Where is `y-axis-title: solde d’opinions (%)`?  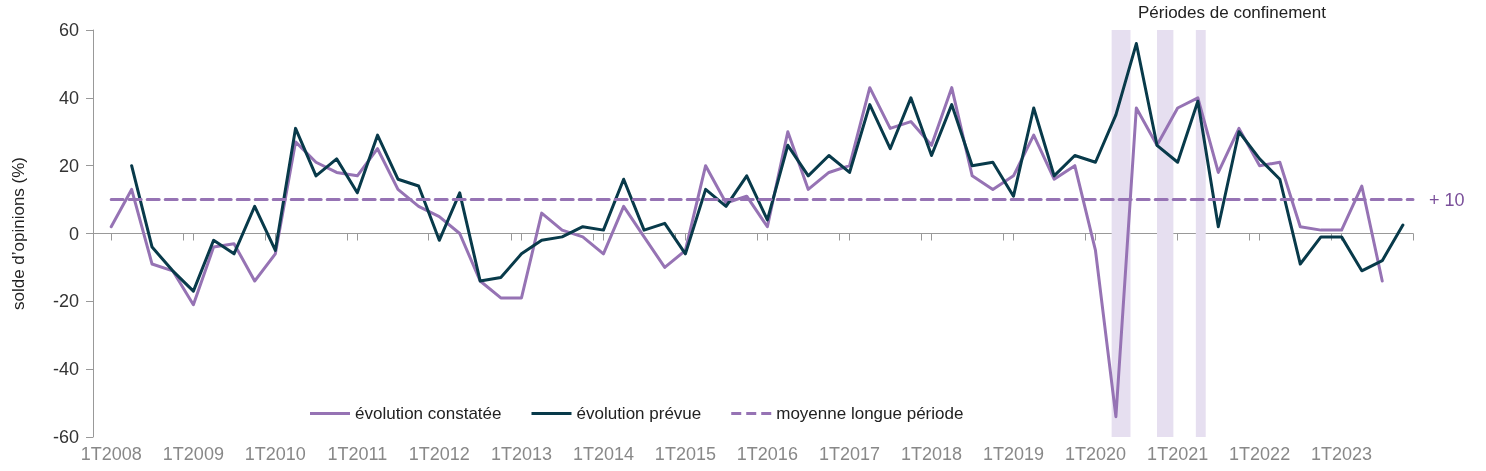 y-axis-title: solde d’opinions (%) is located at coordinates (18, 233).